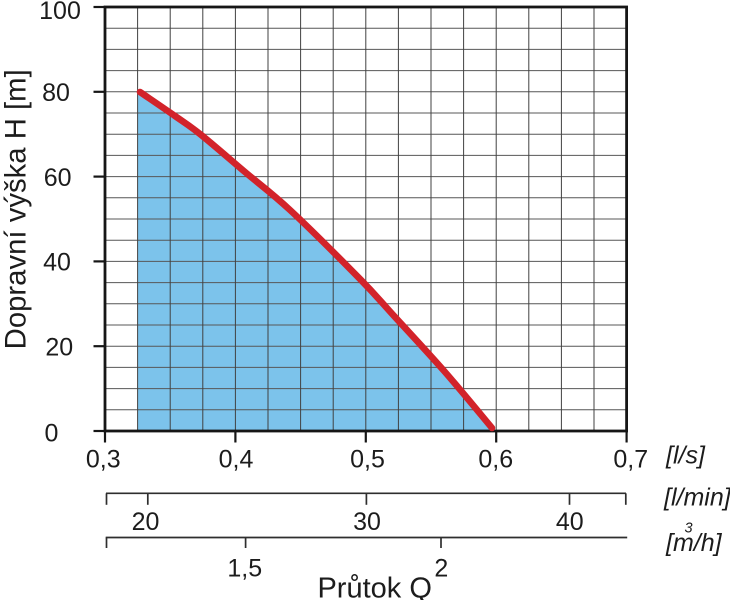  I want to click on svg-text: 0,6, so click(495, 460).